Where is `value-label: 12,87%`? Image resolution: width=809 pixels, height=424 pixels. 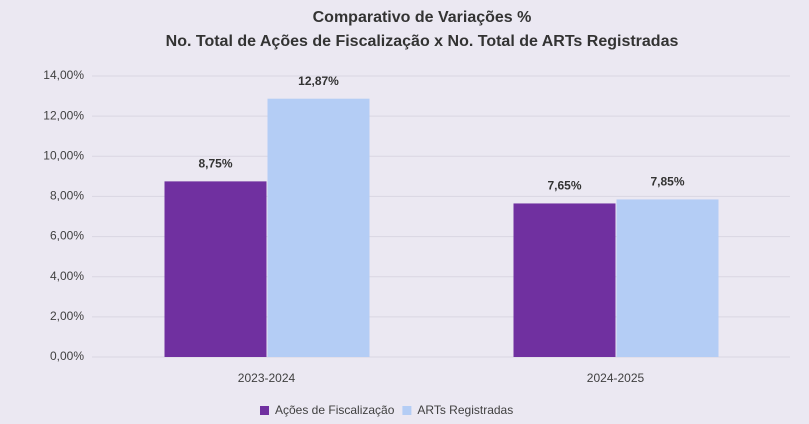 value-label: 12,87% is located at coordinates (318, 81).